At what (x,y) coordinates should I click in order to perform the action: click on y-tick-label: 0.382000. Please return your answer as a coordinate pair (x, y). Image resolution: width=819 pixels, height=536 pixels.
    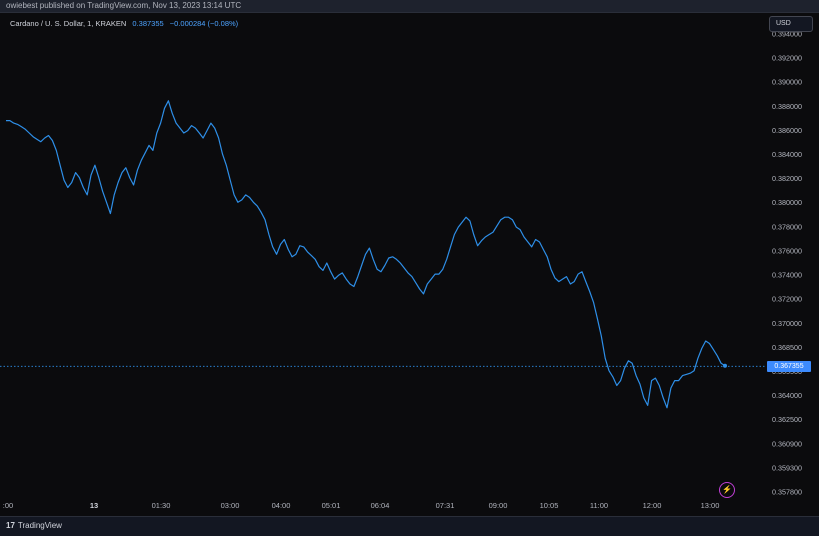
    Looking at the image, I should click on (787, 178).